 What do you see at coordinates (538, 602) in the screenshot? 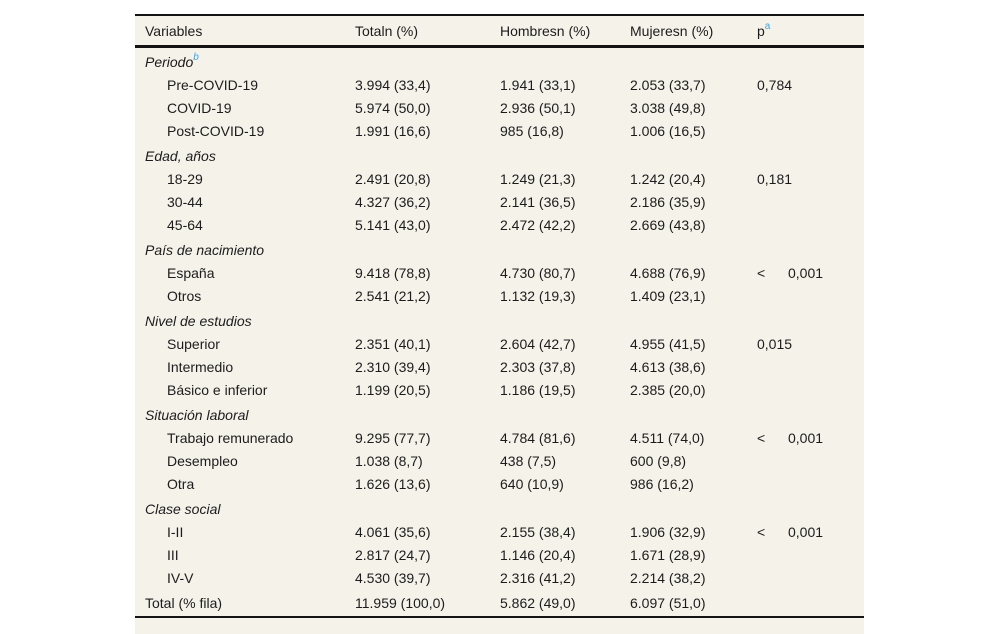
I see `cell-hombres: 5.862 (49,0)` at bounding box center [538, 602].